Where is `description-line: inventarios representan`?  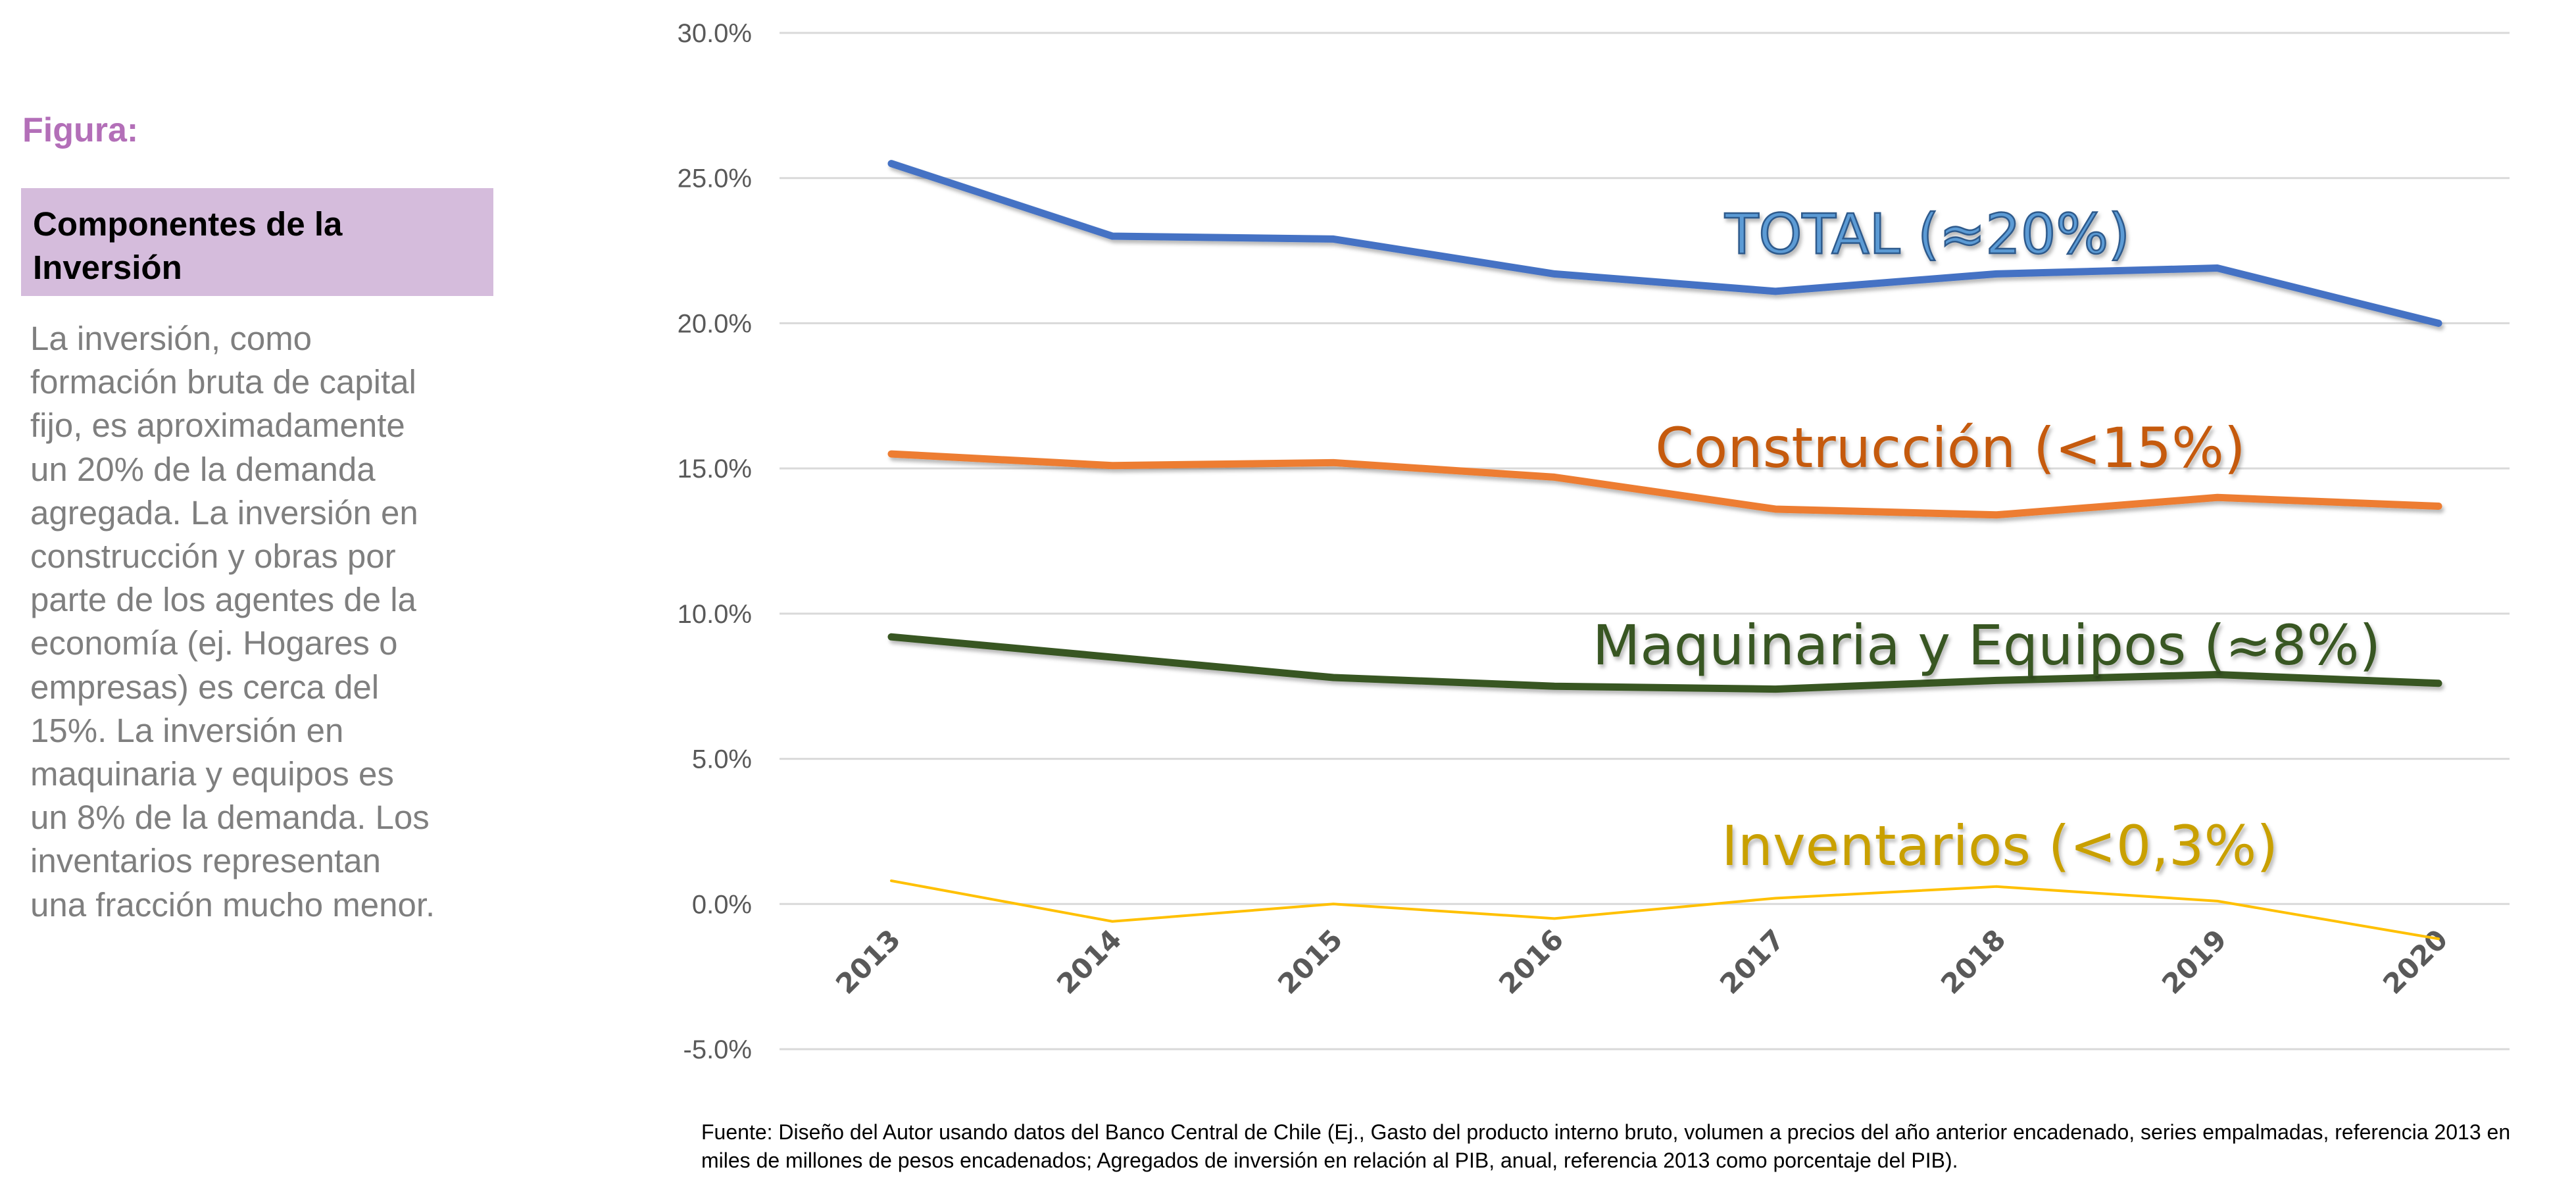
description-line: inventarios representan is located at coordinates (205, 861).